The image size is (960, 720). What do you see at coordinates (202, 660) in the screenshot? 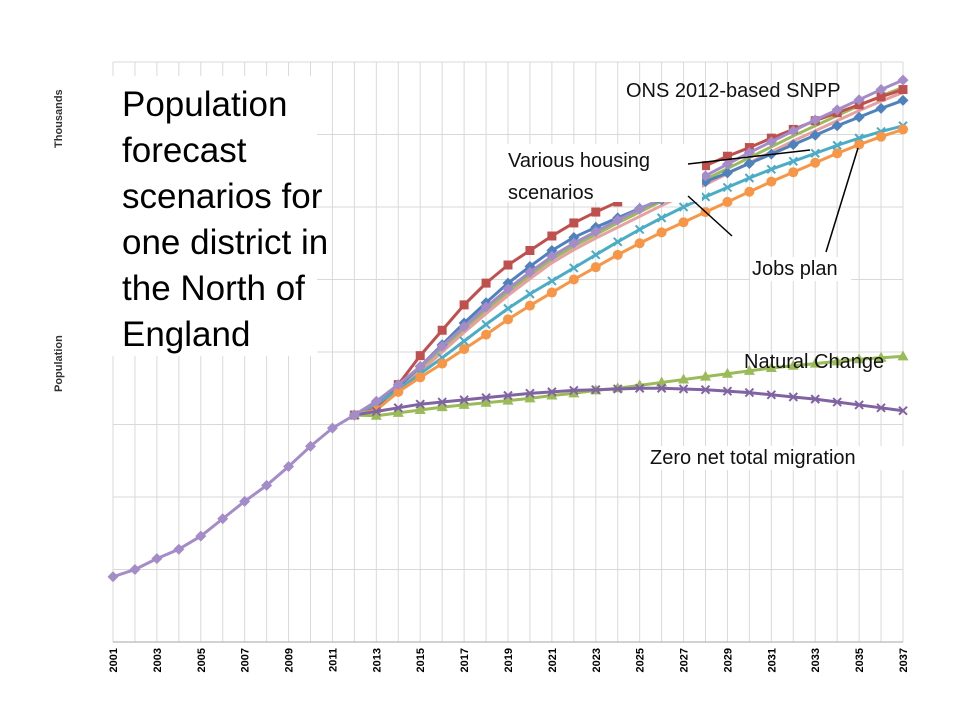
I see `x-tick-label: 2005` at bounding box center [202, 660].